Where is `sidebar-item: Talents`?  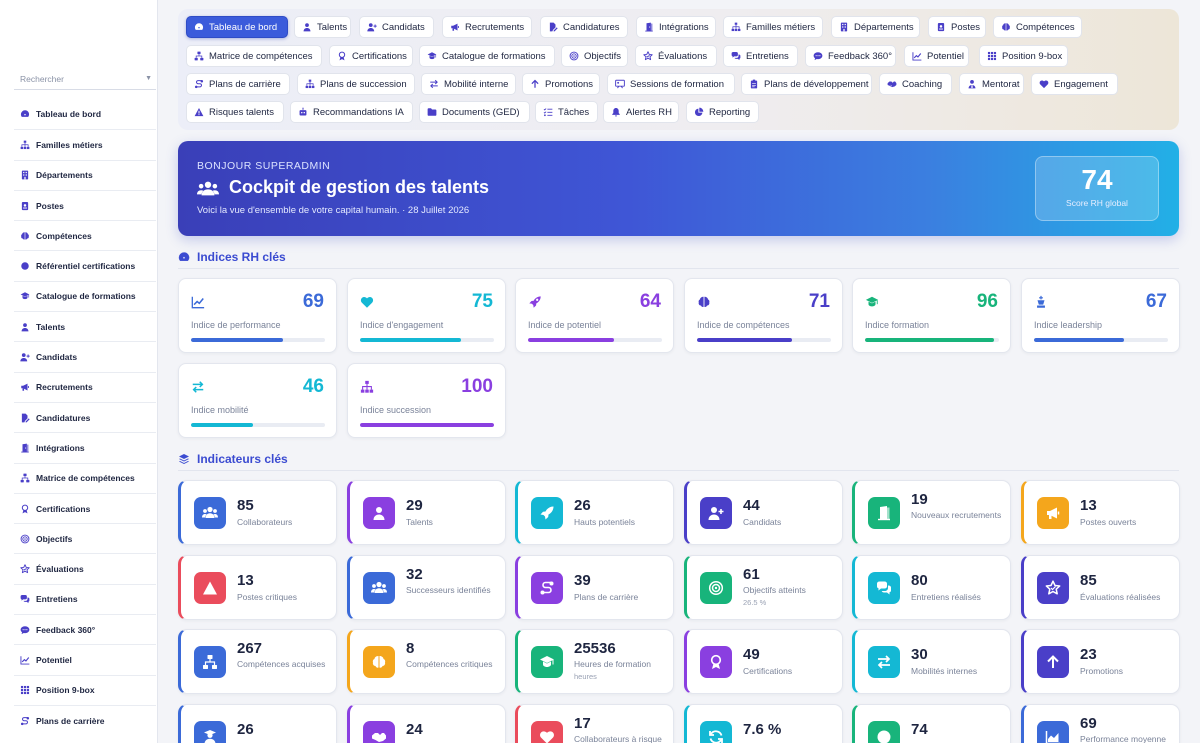
sidebar-item: Talents is located at coordinates (85, 326).